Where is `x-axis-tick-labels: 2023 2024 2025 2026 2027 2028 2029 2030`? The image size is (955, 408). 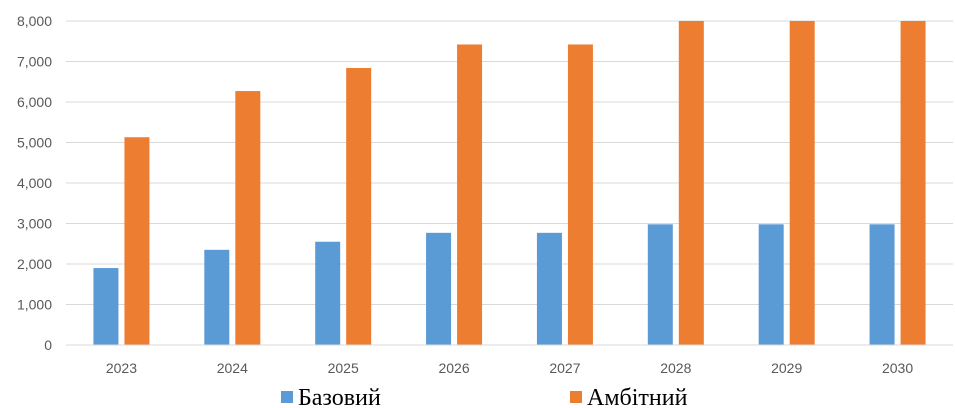 x-axis-tick-labels: 2023 2024 2025 2026 2027 2028 2029 2030 is located at coordinates (509, 368).